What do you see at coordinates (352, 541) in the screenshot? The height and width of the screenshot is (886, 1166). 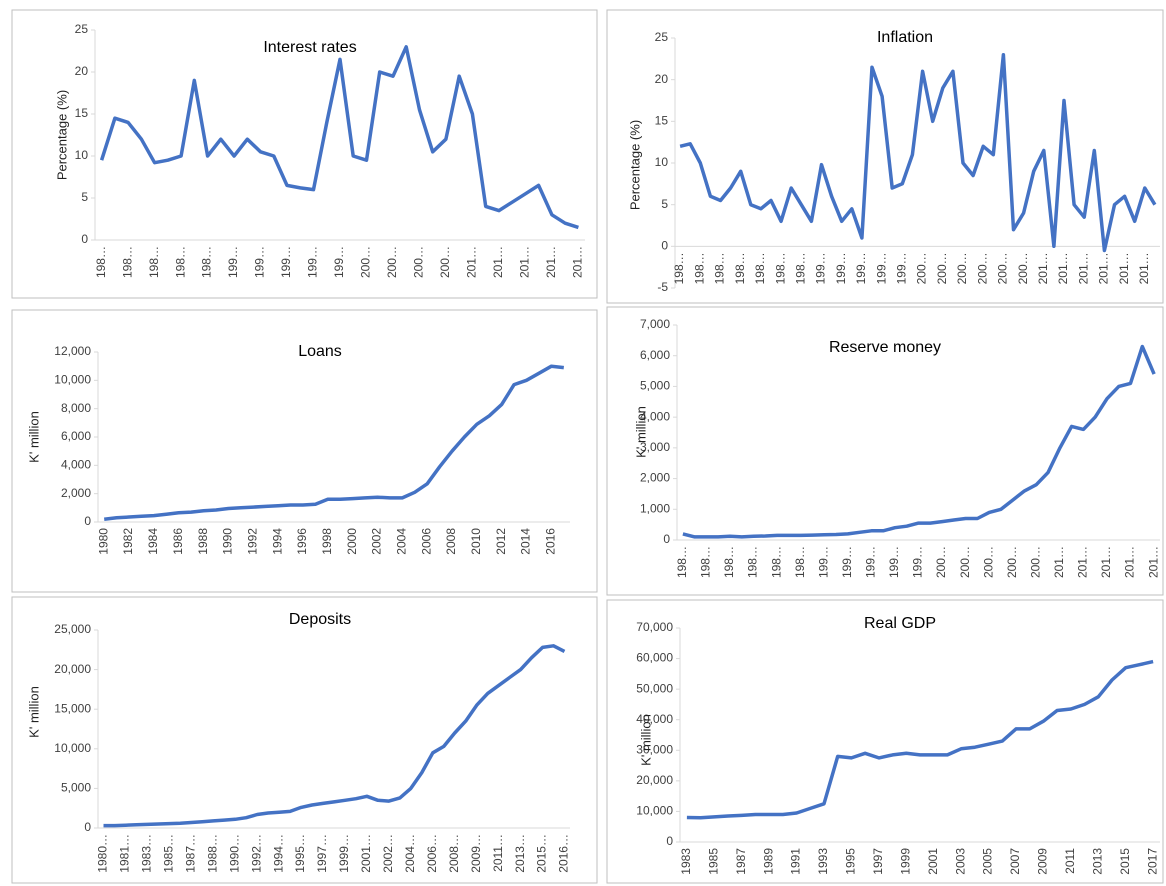 I see `x-tick-label: 2000` at bounding box center [352, 541].